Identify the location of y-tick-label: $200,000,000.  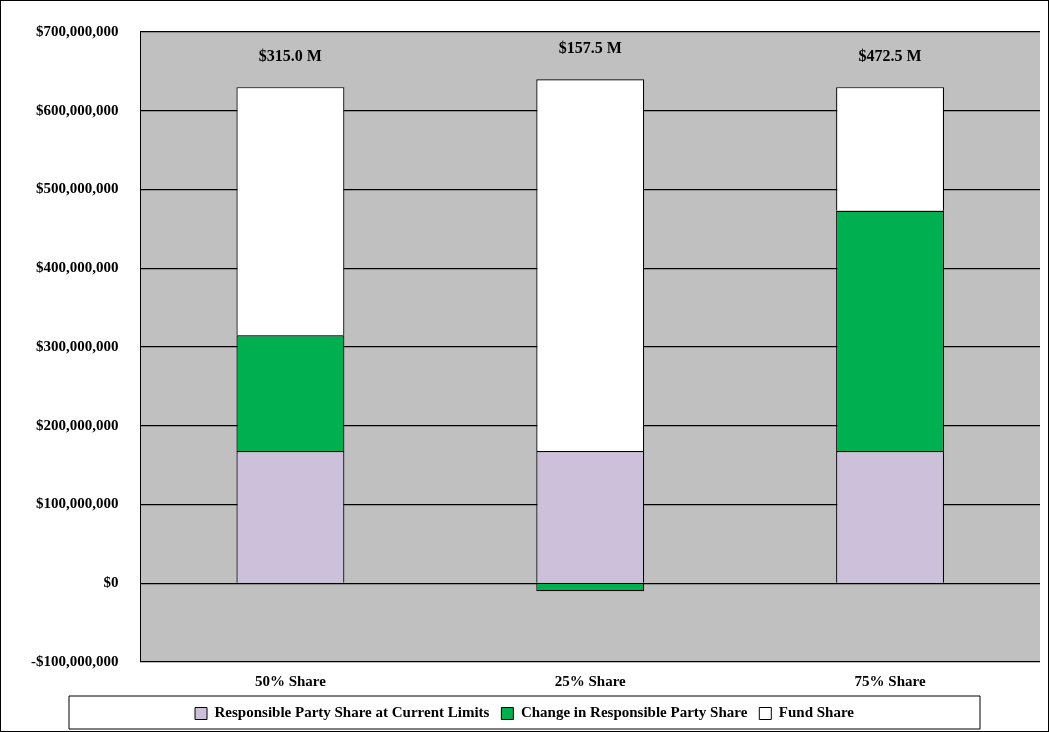
(77, 424).